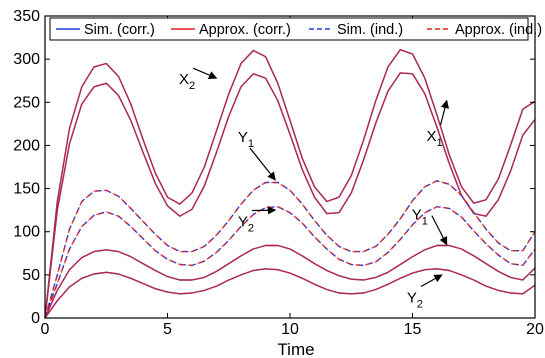 The height and width of the screenshot is (358, 545). Describe the element at coordinates (290, 329) in the screenshot. I see `x-tick-label: 10` at that location.